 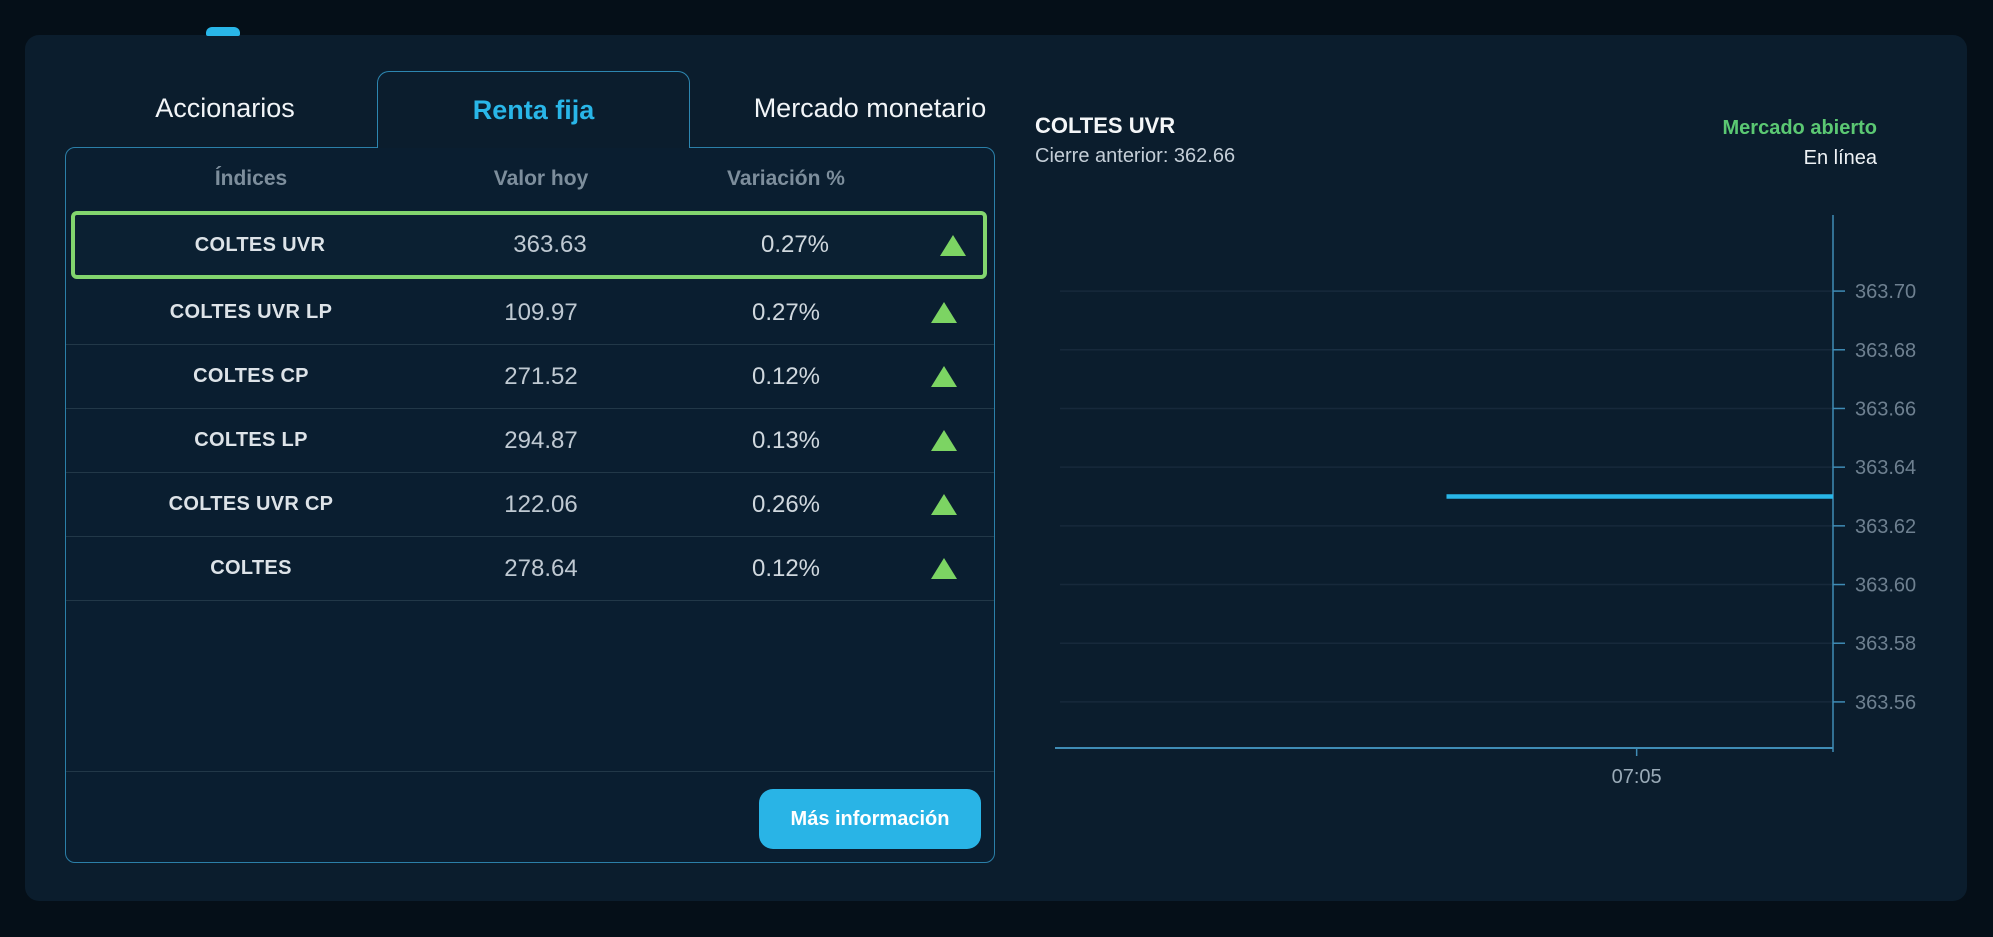 I want to click on index-value: 278.64, so click(x=541, y=568).